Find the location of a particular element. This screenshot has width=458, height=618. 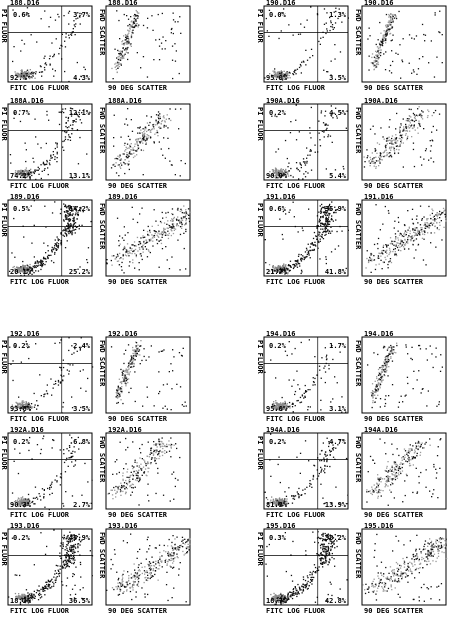

panel-frame is located at coordinates (148, 44).